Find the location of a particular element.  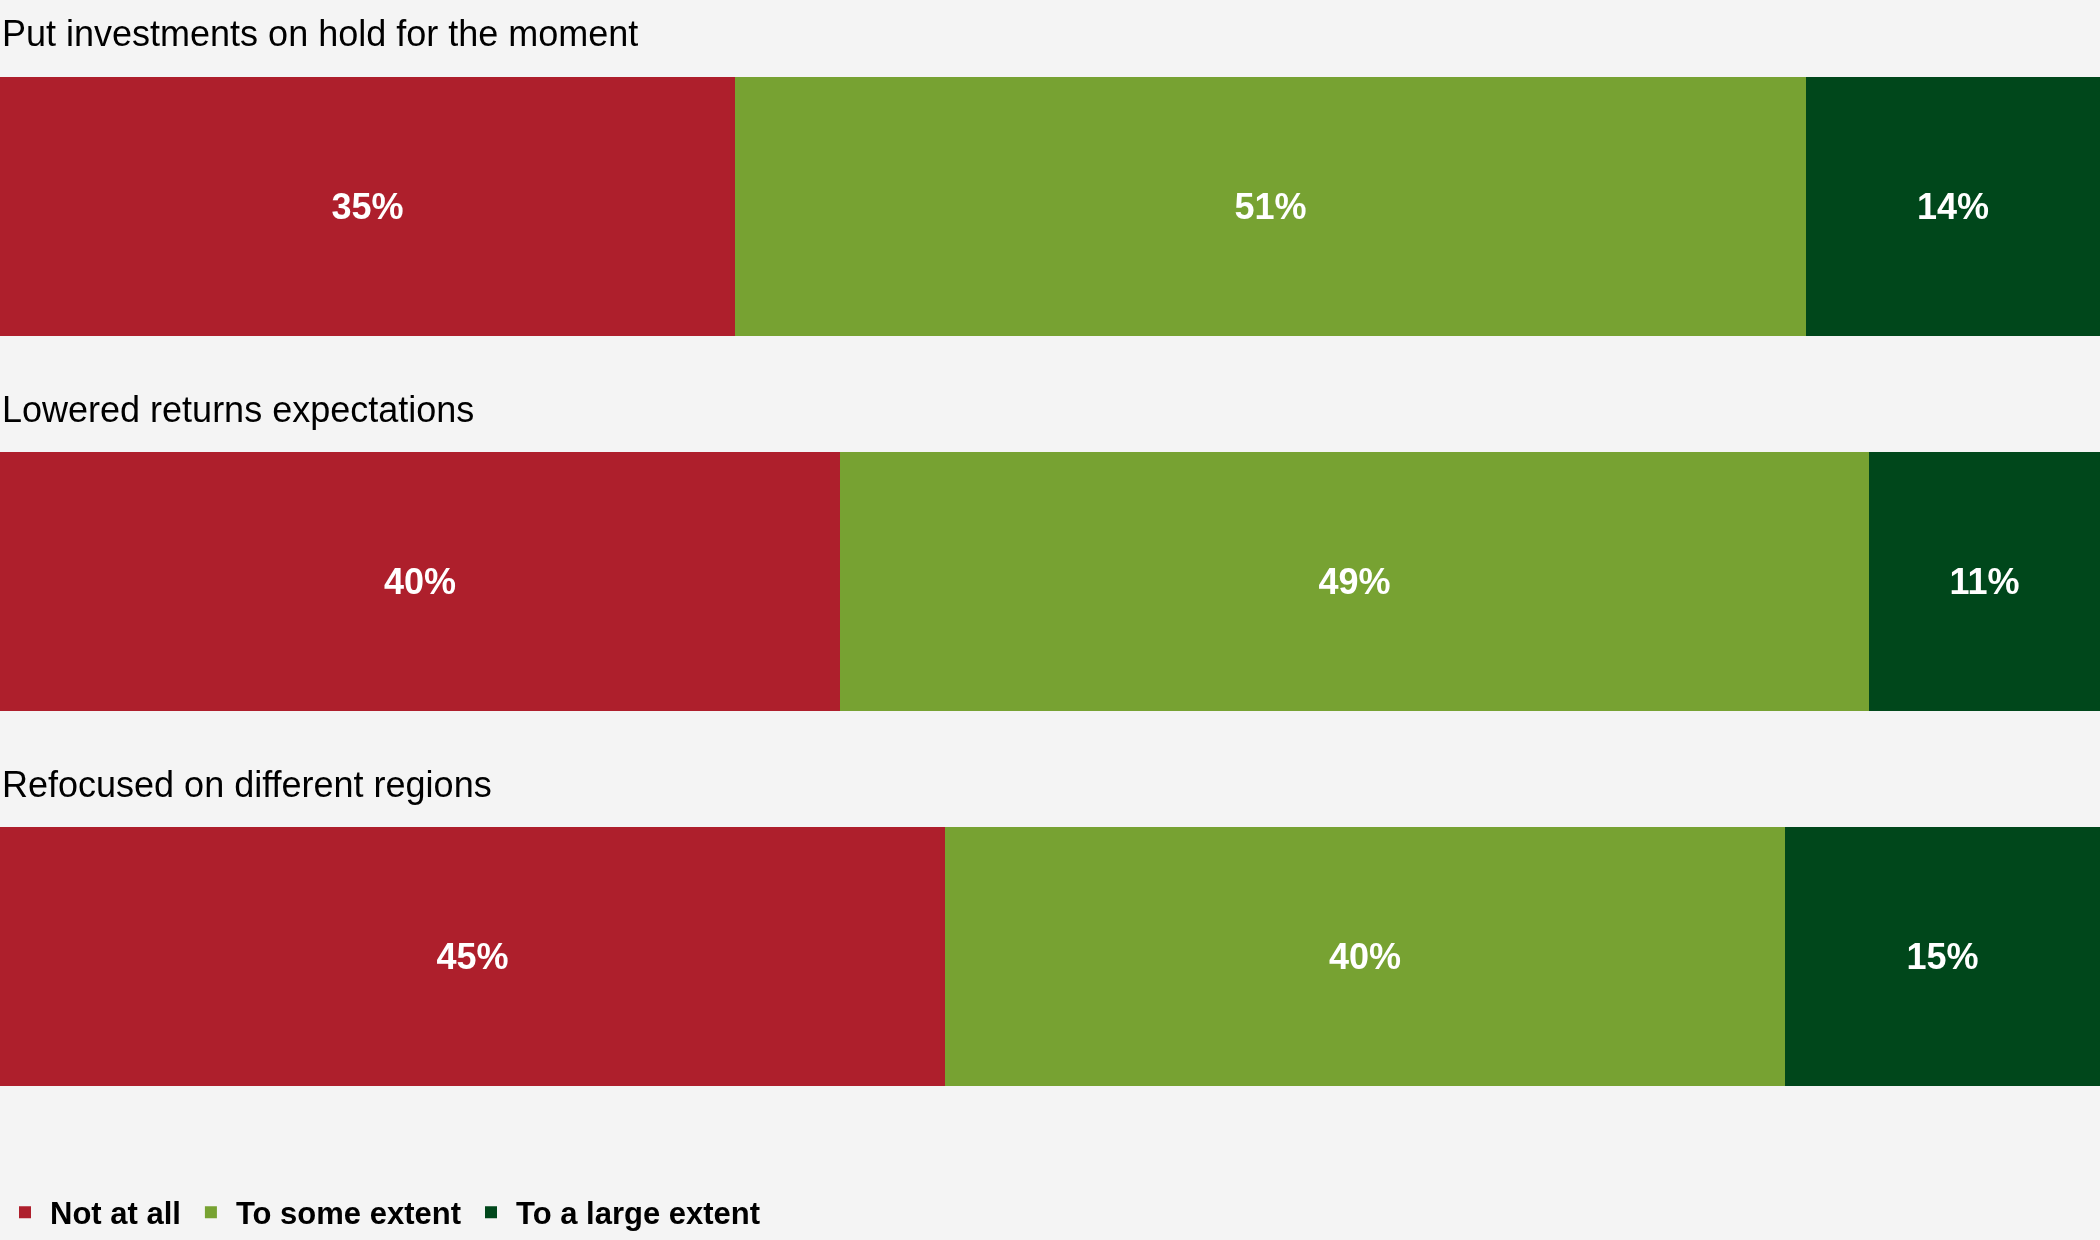

data-label: 35% is located at coordinates (367, 206).